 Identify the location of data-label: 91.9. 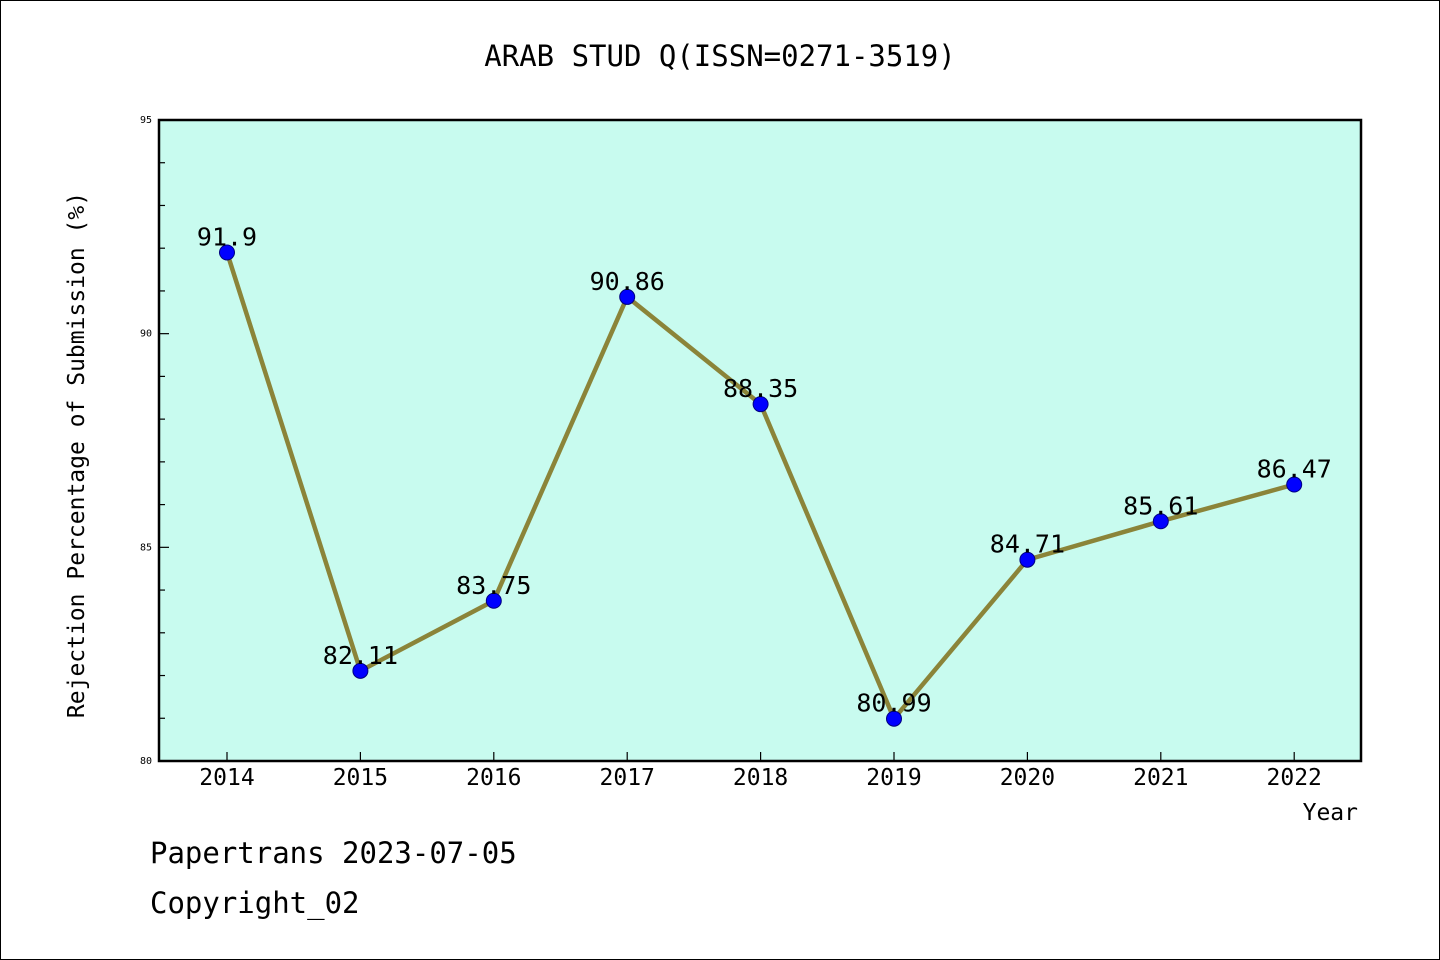
(227, 236).